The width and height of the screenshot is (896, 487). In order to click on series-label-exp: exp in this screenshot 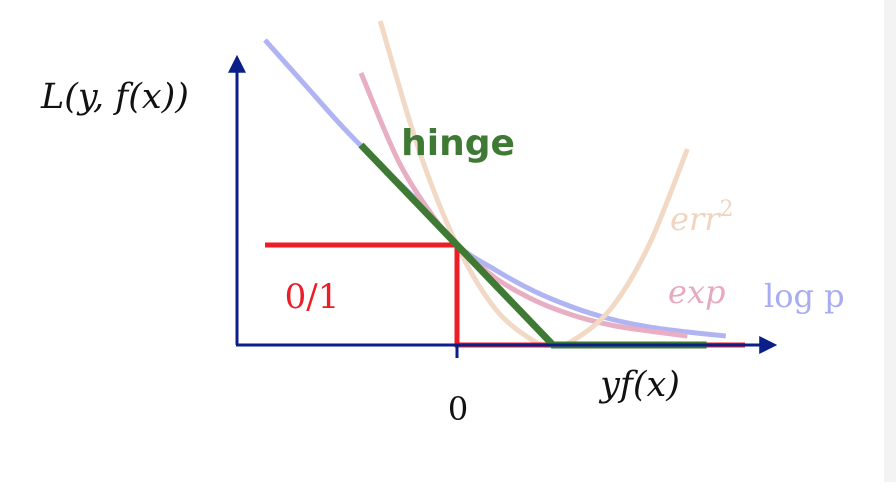, I will do `click(696, 292)`.